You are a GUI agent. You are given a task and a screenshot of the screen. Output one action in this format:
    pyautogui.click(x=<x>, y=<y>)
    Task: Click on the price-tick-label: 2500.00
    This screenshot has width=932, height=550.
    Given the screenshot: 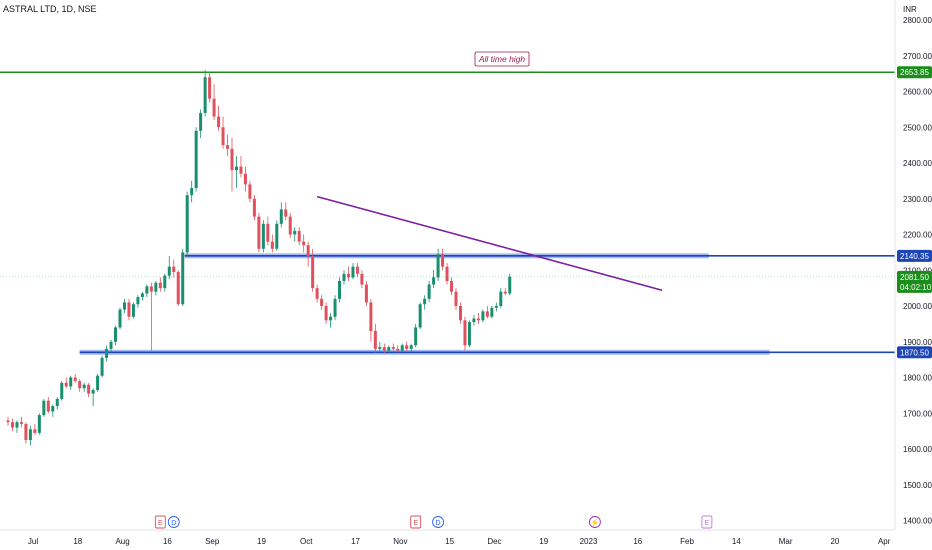 What is the action you would take?
    pyautogui.click(x=917, y=127)
    